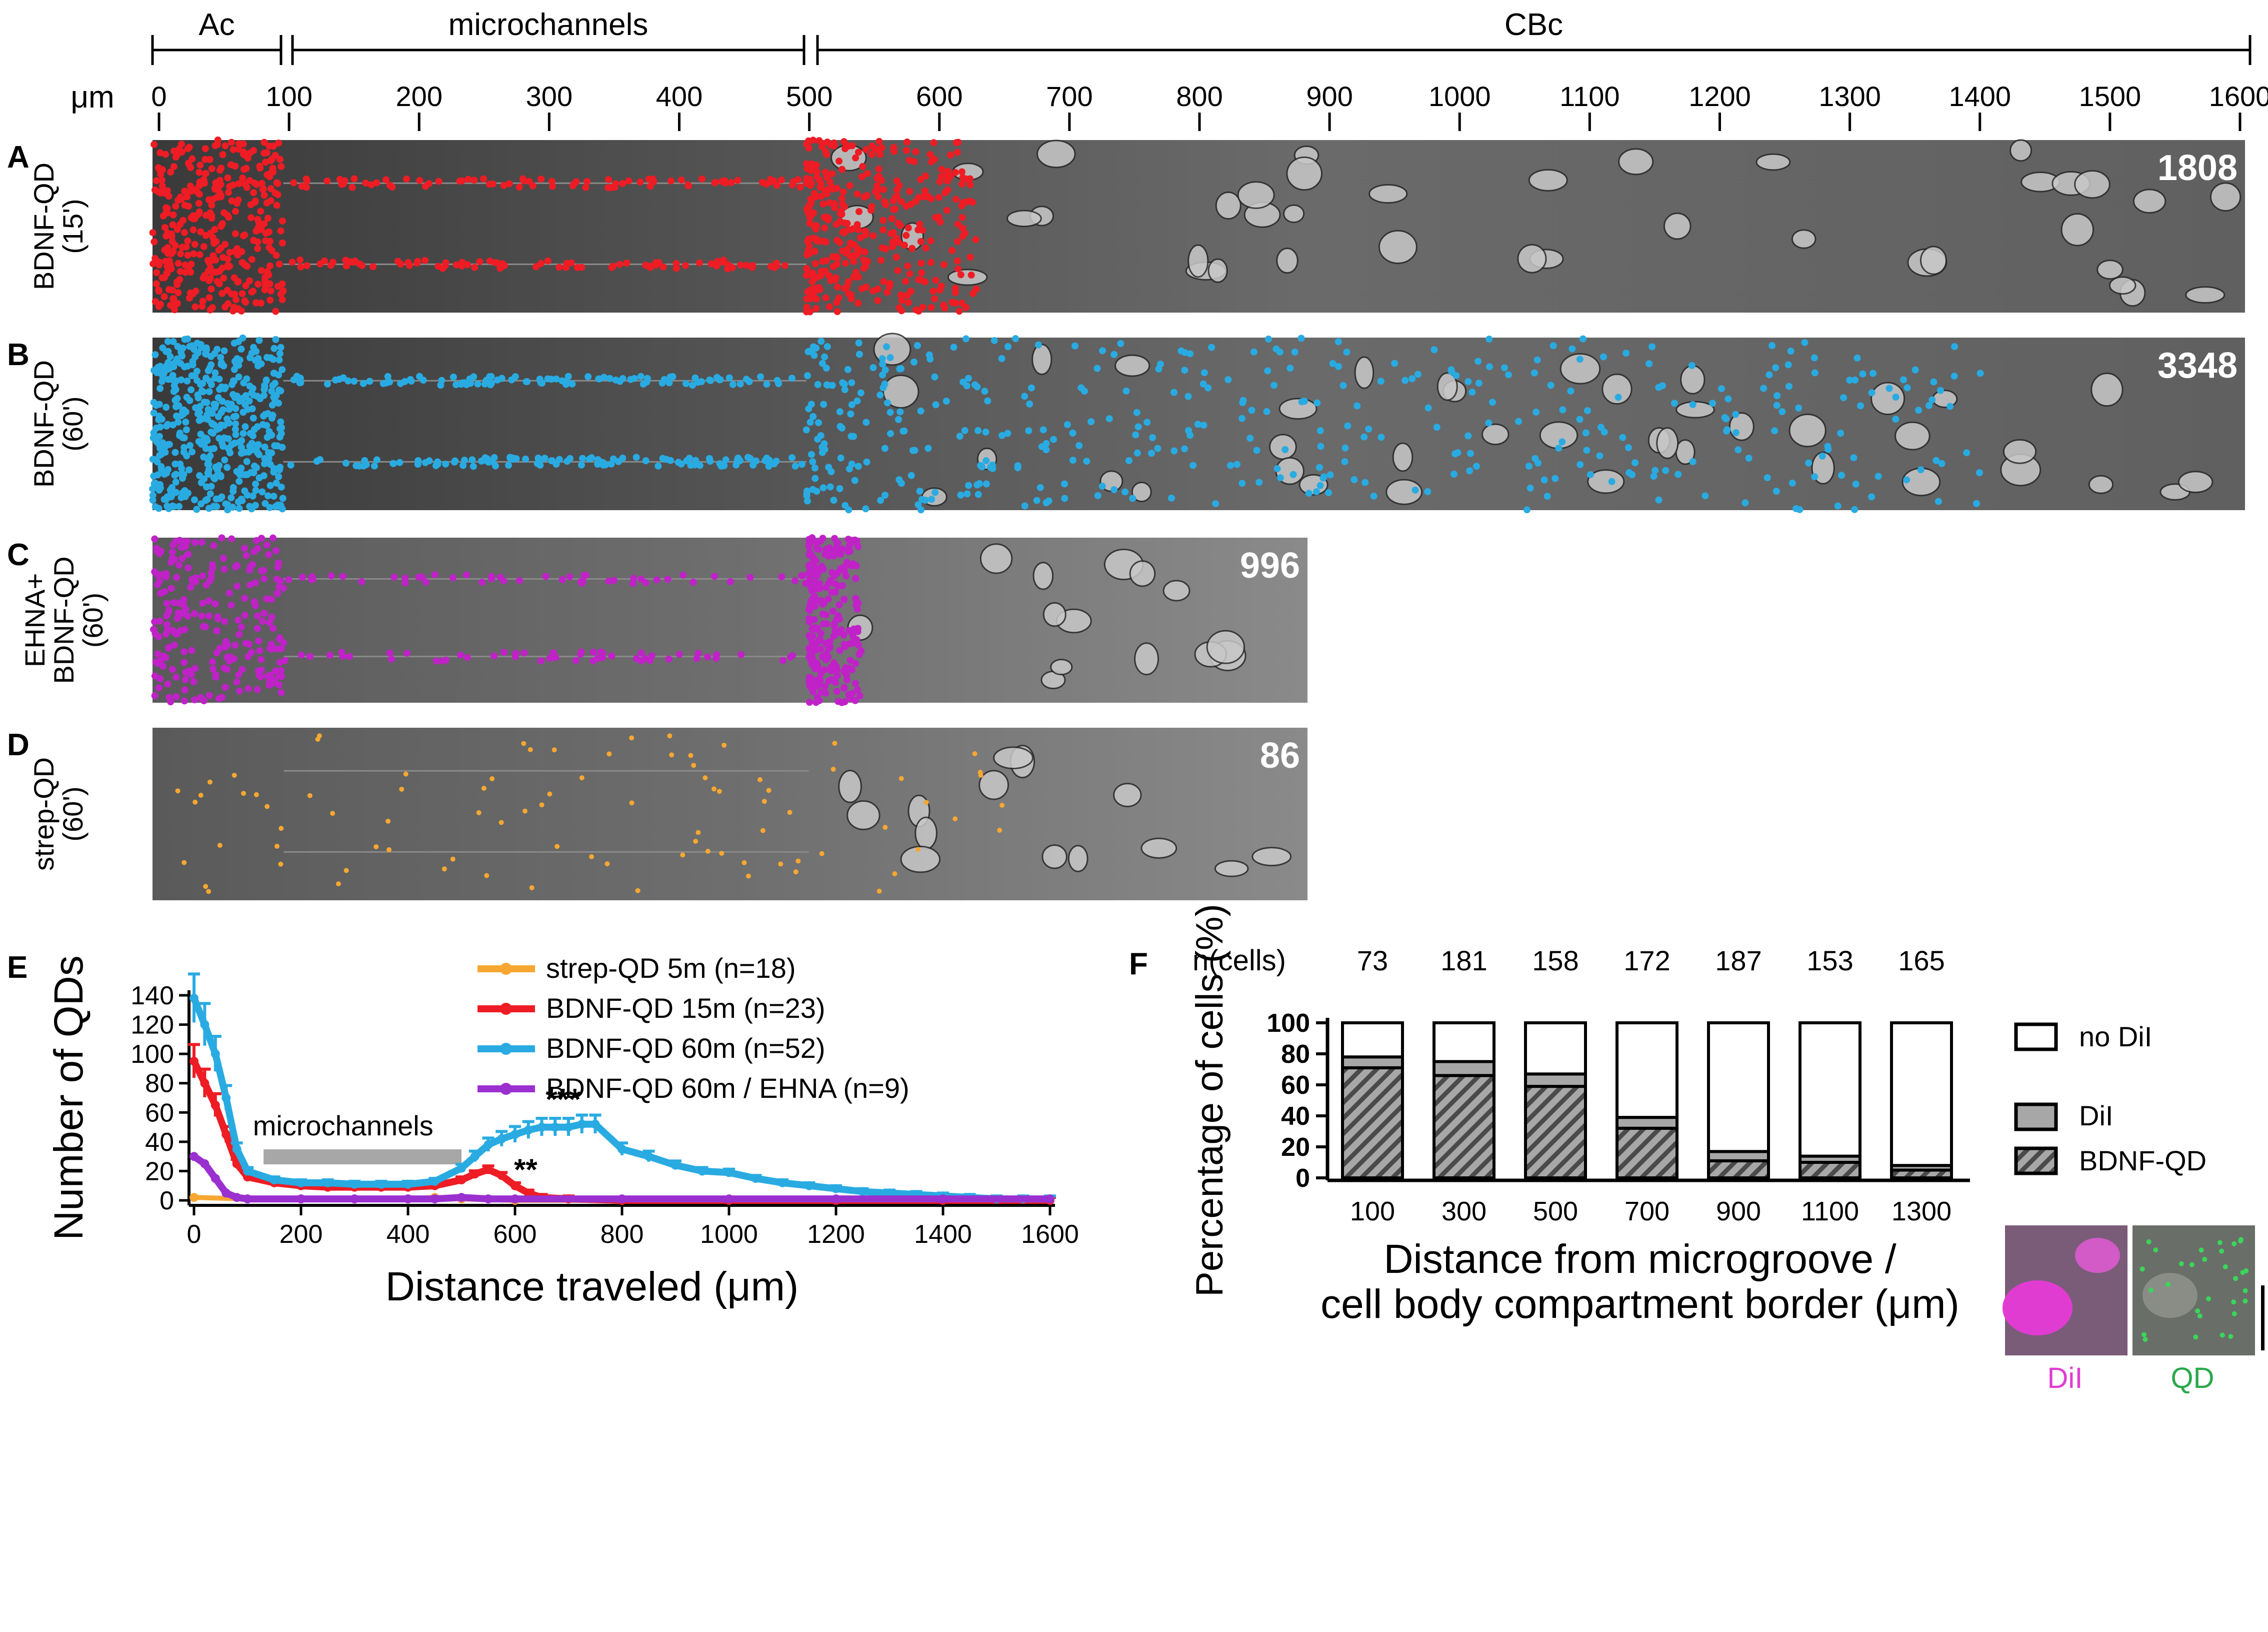 Image resolution: width=2268 pixels, height=1632 pixels. Describe the element at coordinates (2110, 1098) in the screenshot. I see `legend-f: no DiI DiI BDNF-QD` at that location.